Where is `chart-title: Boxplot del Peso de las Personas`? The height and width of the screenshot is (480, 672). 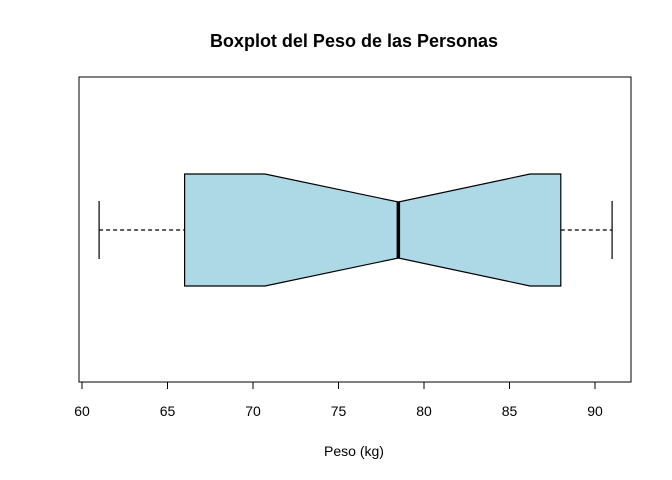
chart-title: Boxplot del Peso de las Personas is located at coordinates (354, 41).